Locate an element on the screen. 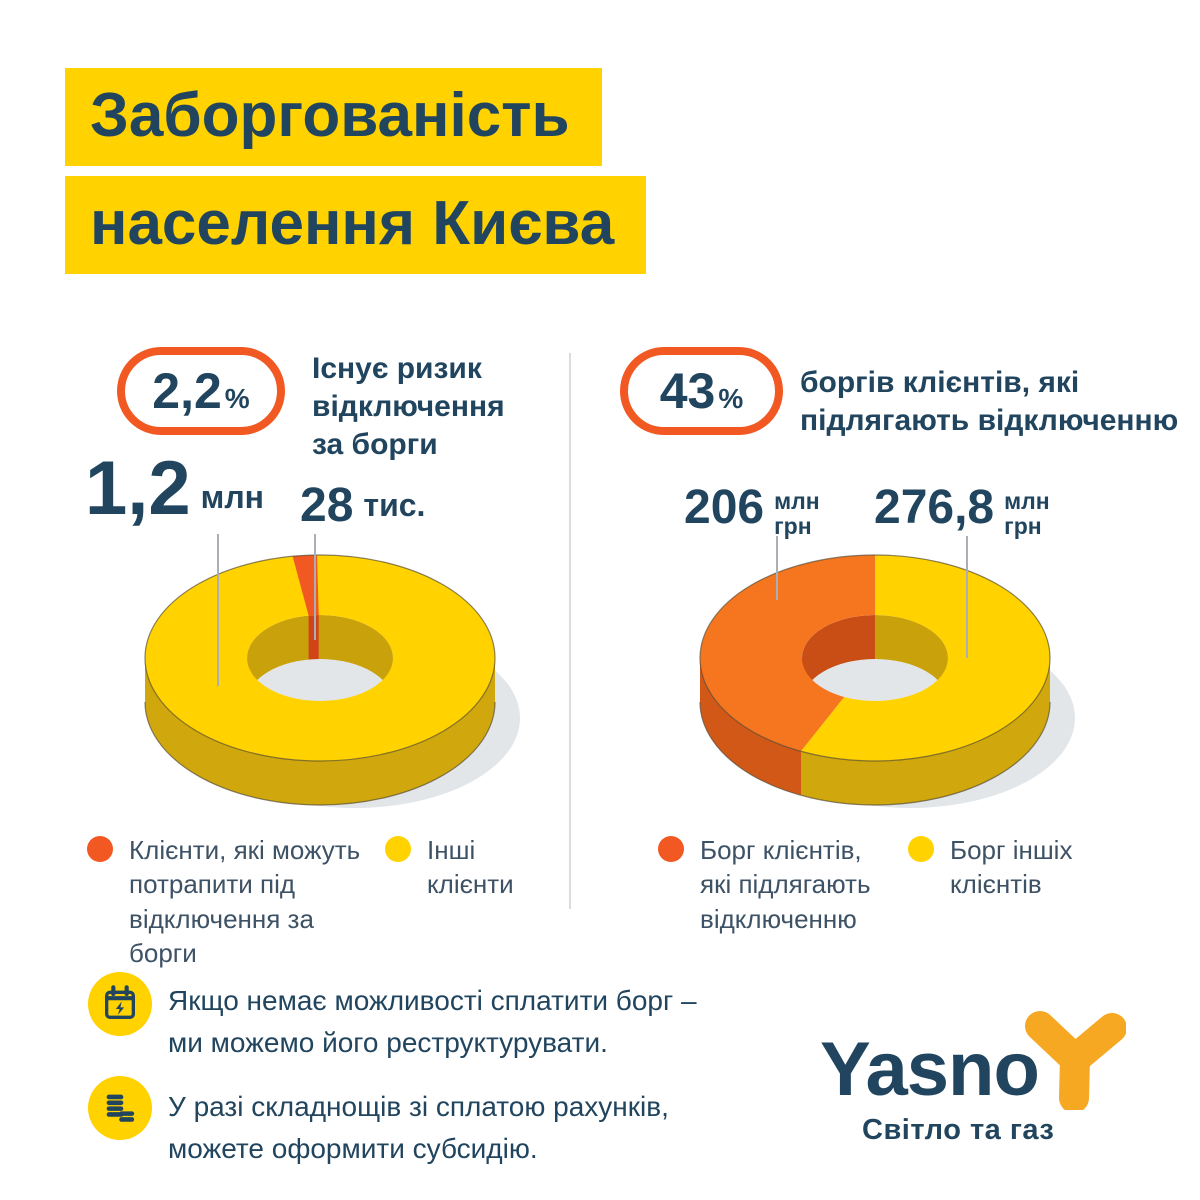 Image resolution: width=1200 pixels, height=1200 pixels. yasno-logo-y-icon is located at coordinates (1075, 1060).